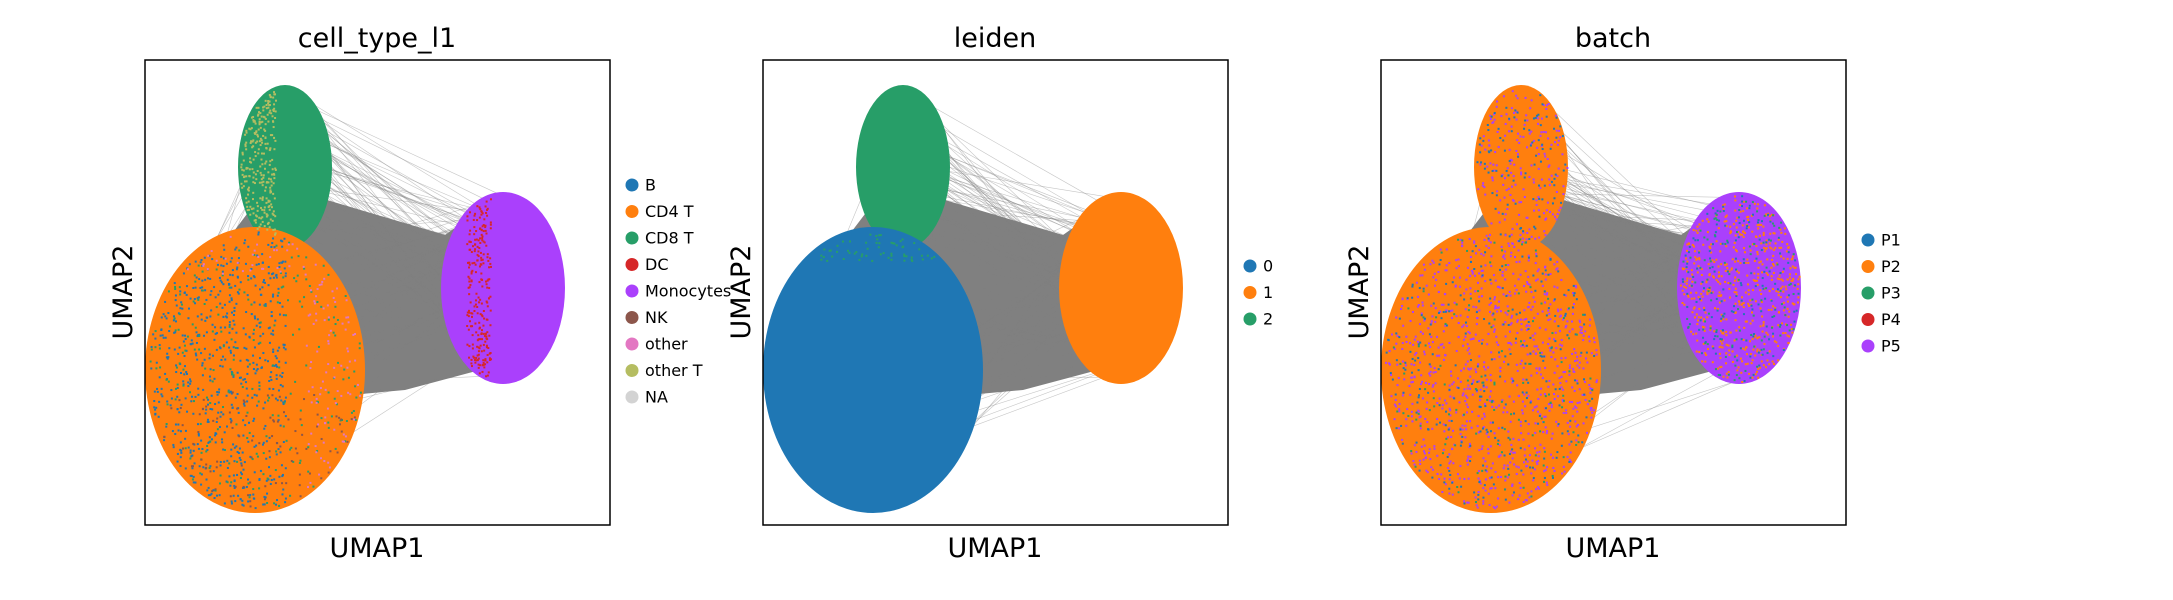 Image resolution: width=2173 pixels, height=600 pixels. Describe the element at coordinates (1613, 38) in the screenshot. I see `panel-title: batch` at that location.